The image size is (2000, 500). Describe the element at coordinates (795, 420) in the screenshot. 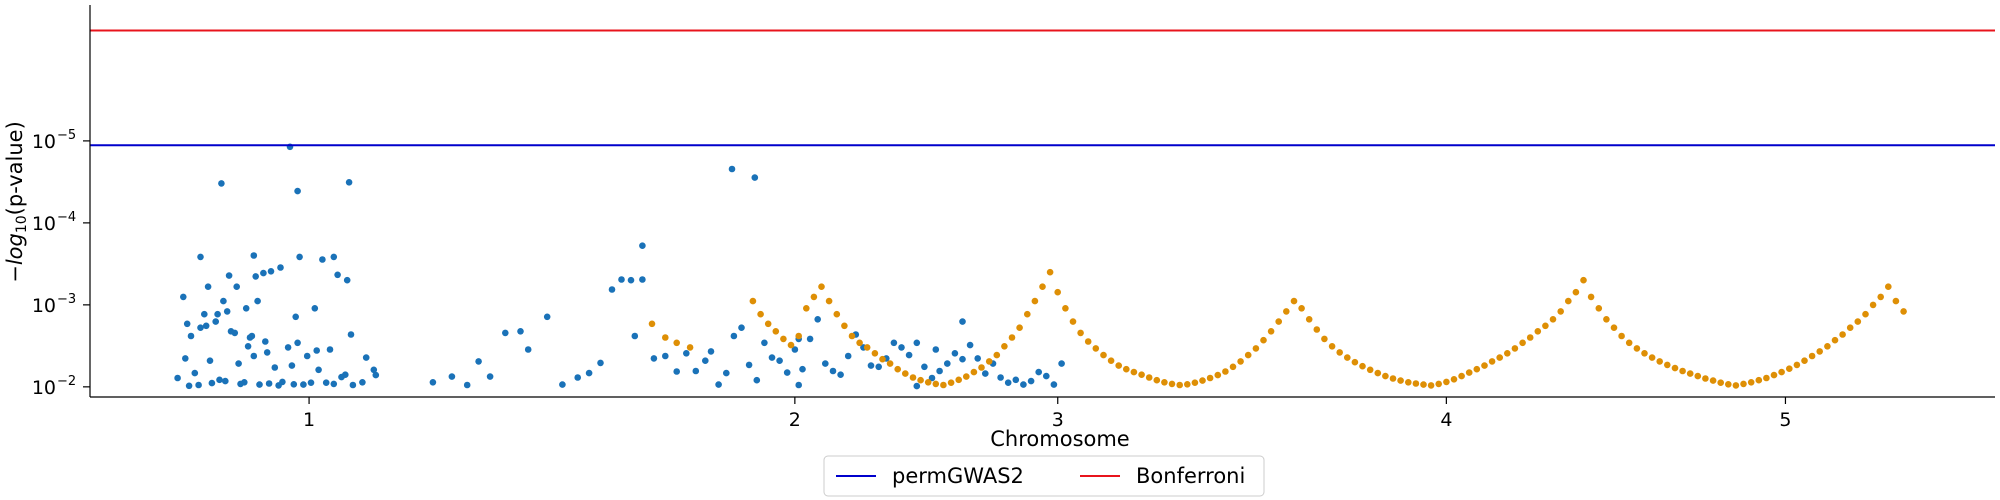

I see `x-tick-label: 2` at that location.